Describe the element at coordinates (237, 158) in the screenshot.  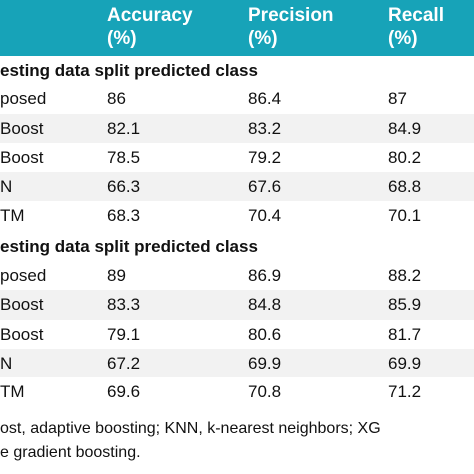
I see `table-row: Boost 78.5 79.2 80.2` at that location.